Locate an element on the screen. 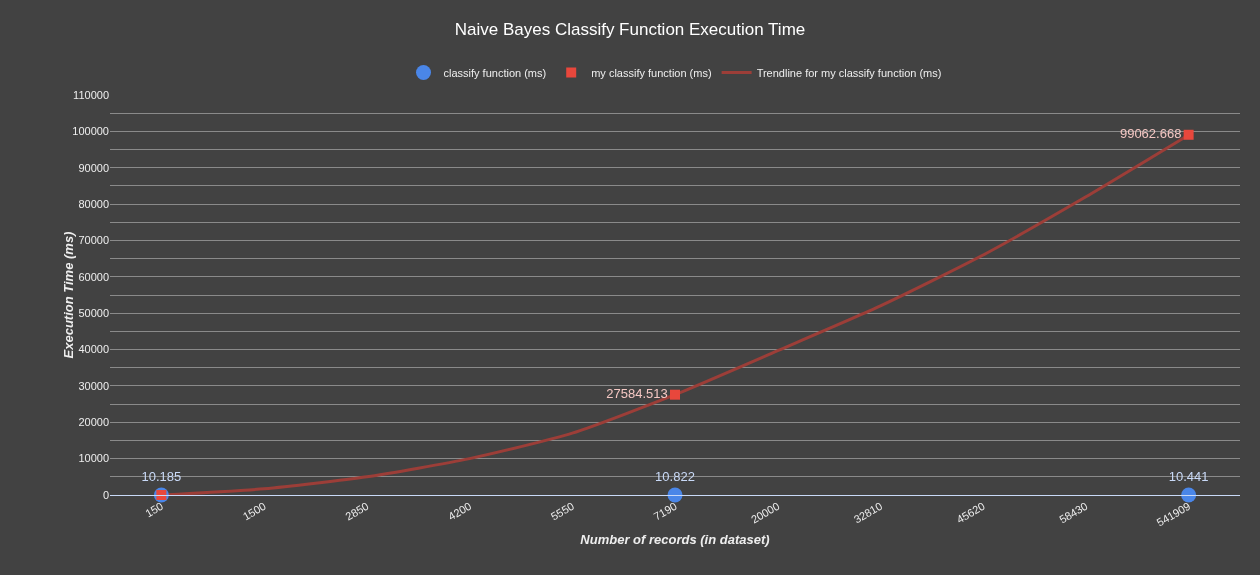 The width and height of the screenshot is (1260, 575). y-tick-label: 80000 is located at coordinates (93, 203).